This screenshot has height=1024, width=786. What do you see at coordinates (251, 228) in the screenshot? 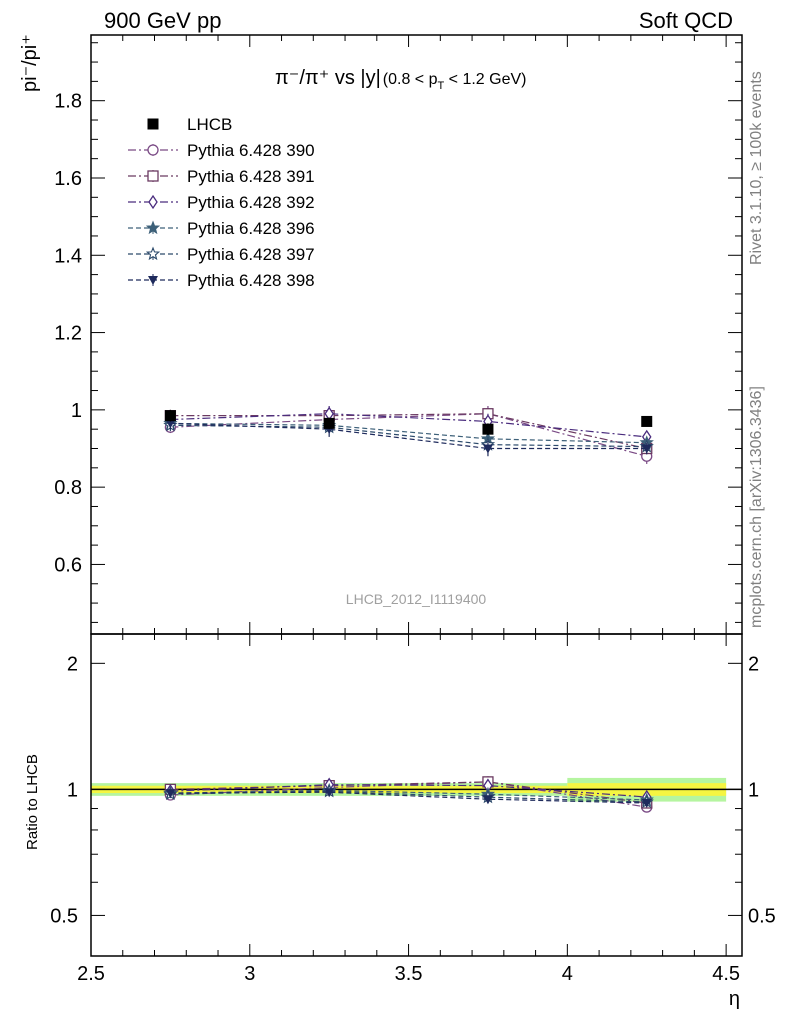
I see `legend-label: Pythia 6.428 396` at bounding box center [251, 228].